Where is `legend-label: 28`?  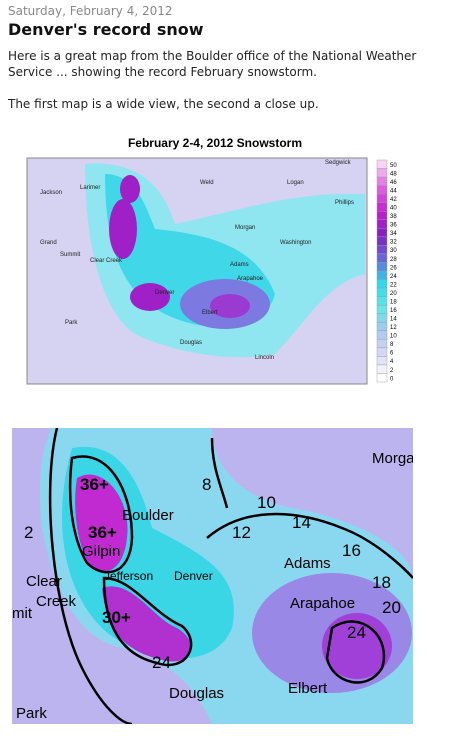
legend-label: 28 is located at coordinates (393, 260).